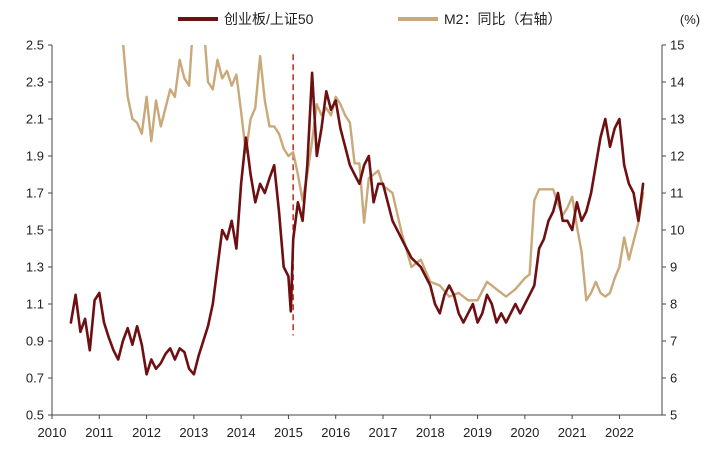 The width and height of the screenshot is (719, 456). I want to click on y-left-tick-label: 0.9, so click(35, 341).